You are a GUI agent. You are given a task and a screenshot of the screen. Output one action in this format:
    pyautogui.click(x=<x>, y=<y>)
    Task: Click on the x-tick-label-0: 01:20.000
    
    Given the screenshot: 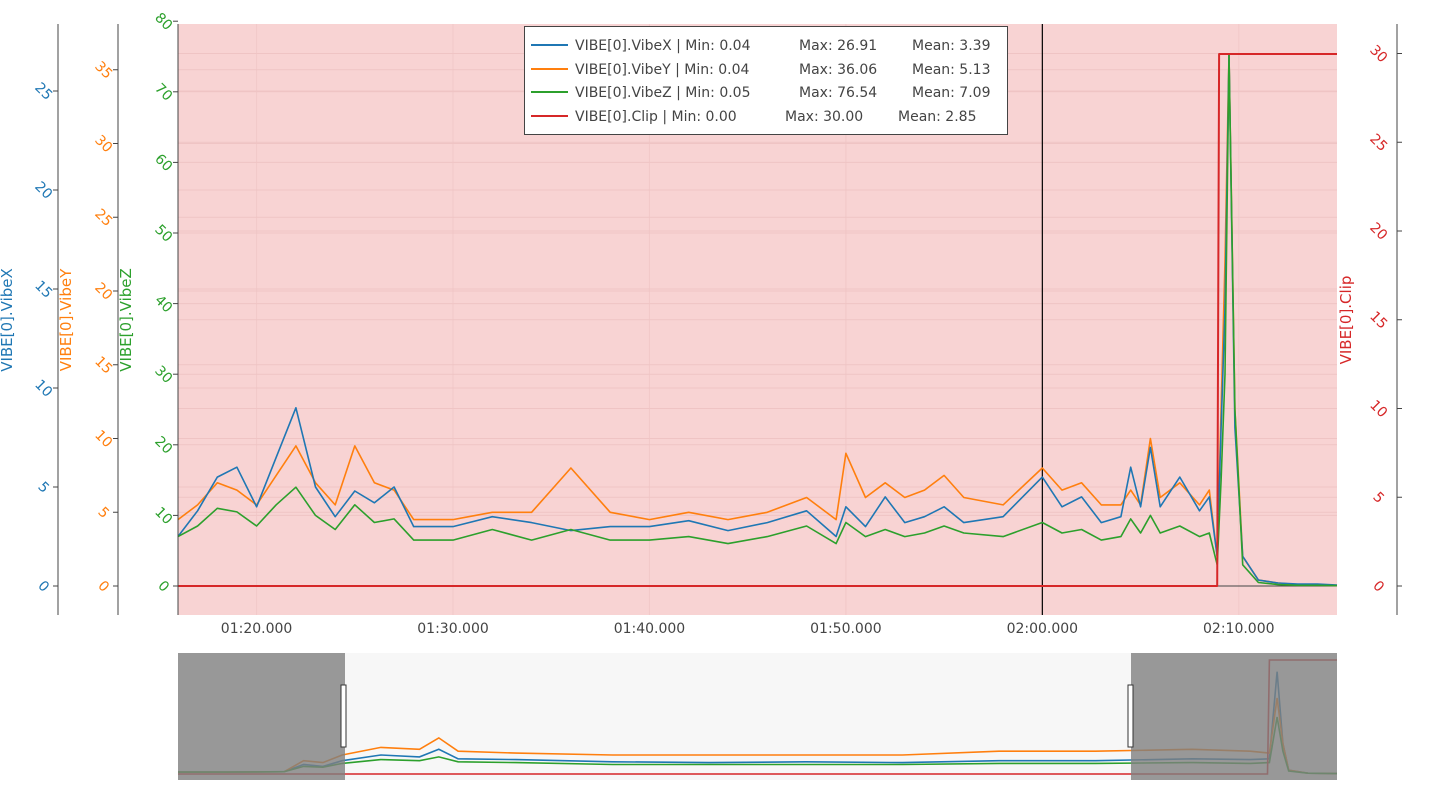 What is the action you would take?
    pyautogui.click(x=257, y=629)
    